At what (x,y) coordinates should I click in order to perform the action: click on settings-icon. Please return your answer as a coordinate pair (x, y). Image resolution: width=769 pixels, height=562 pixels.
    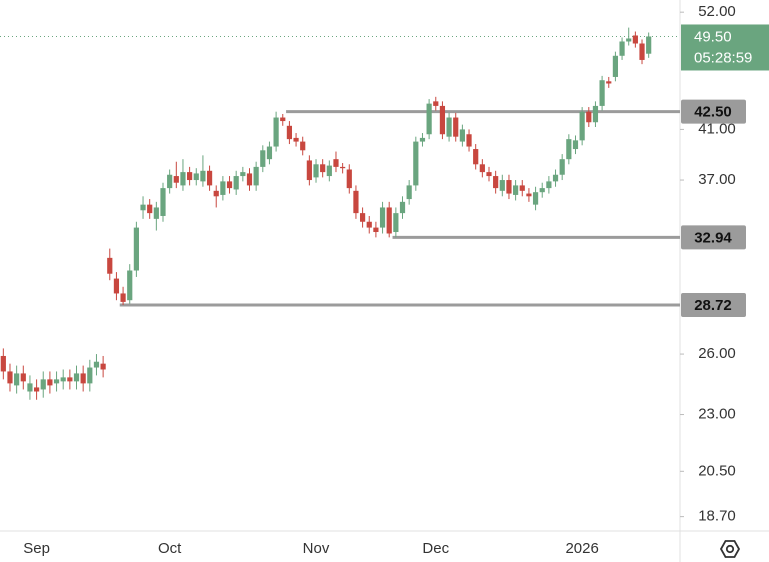
    Looking at the image, I should click on (730, 549).